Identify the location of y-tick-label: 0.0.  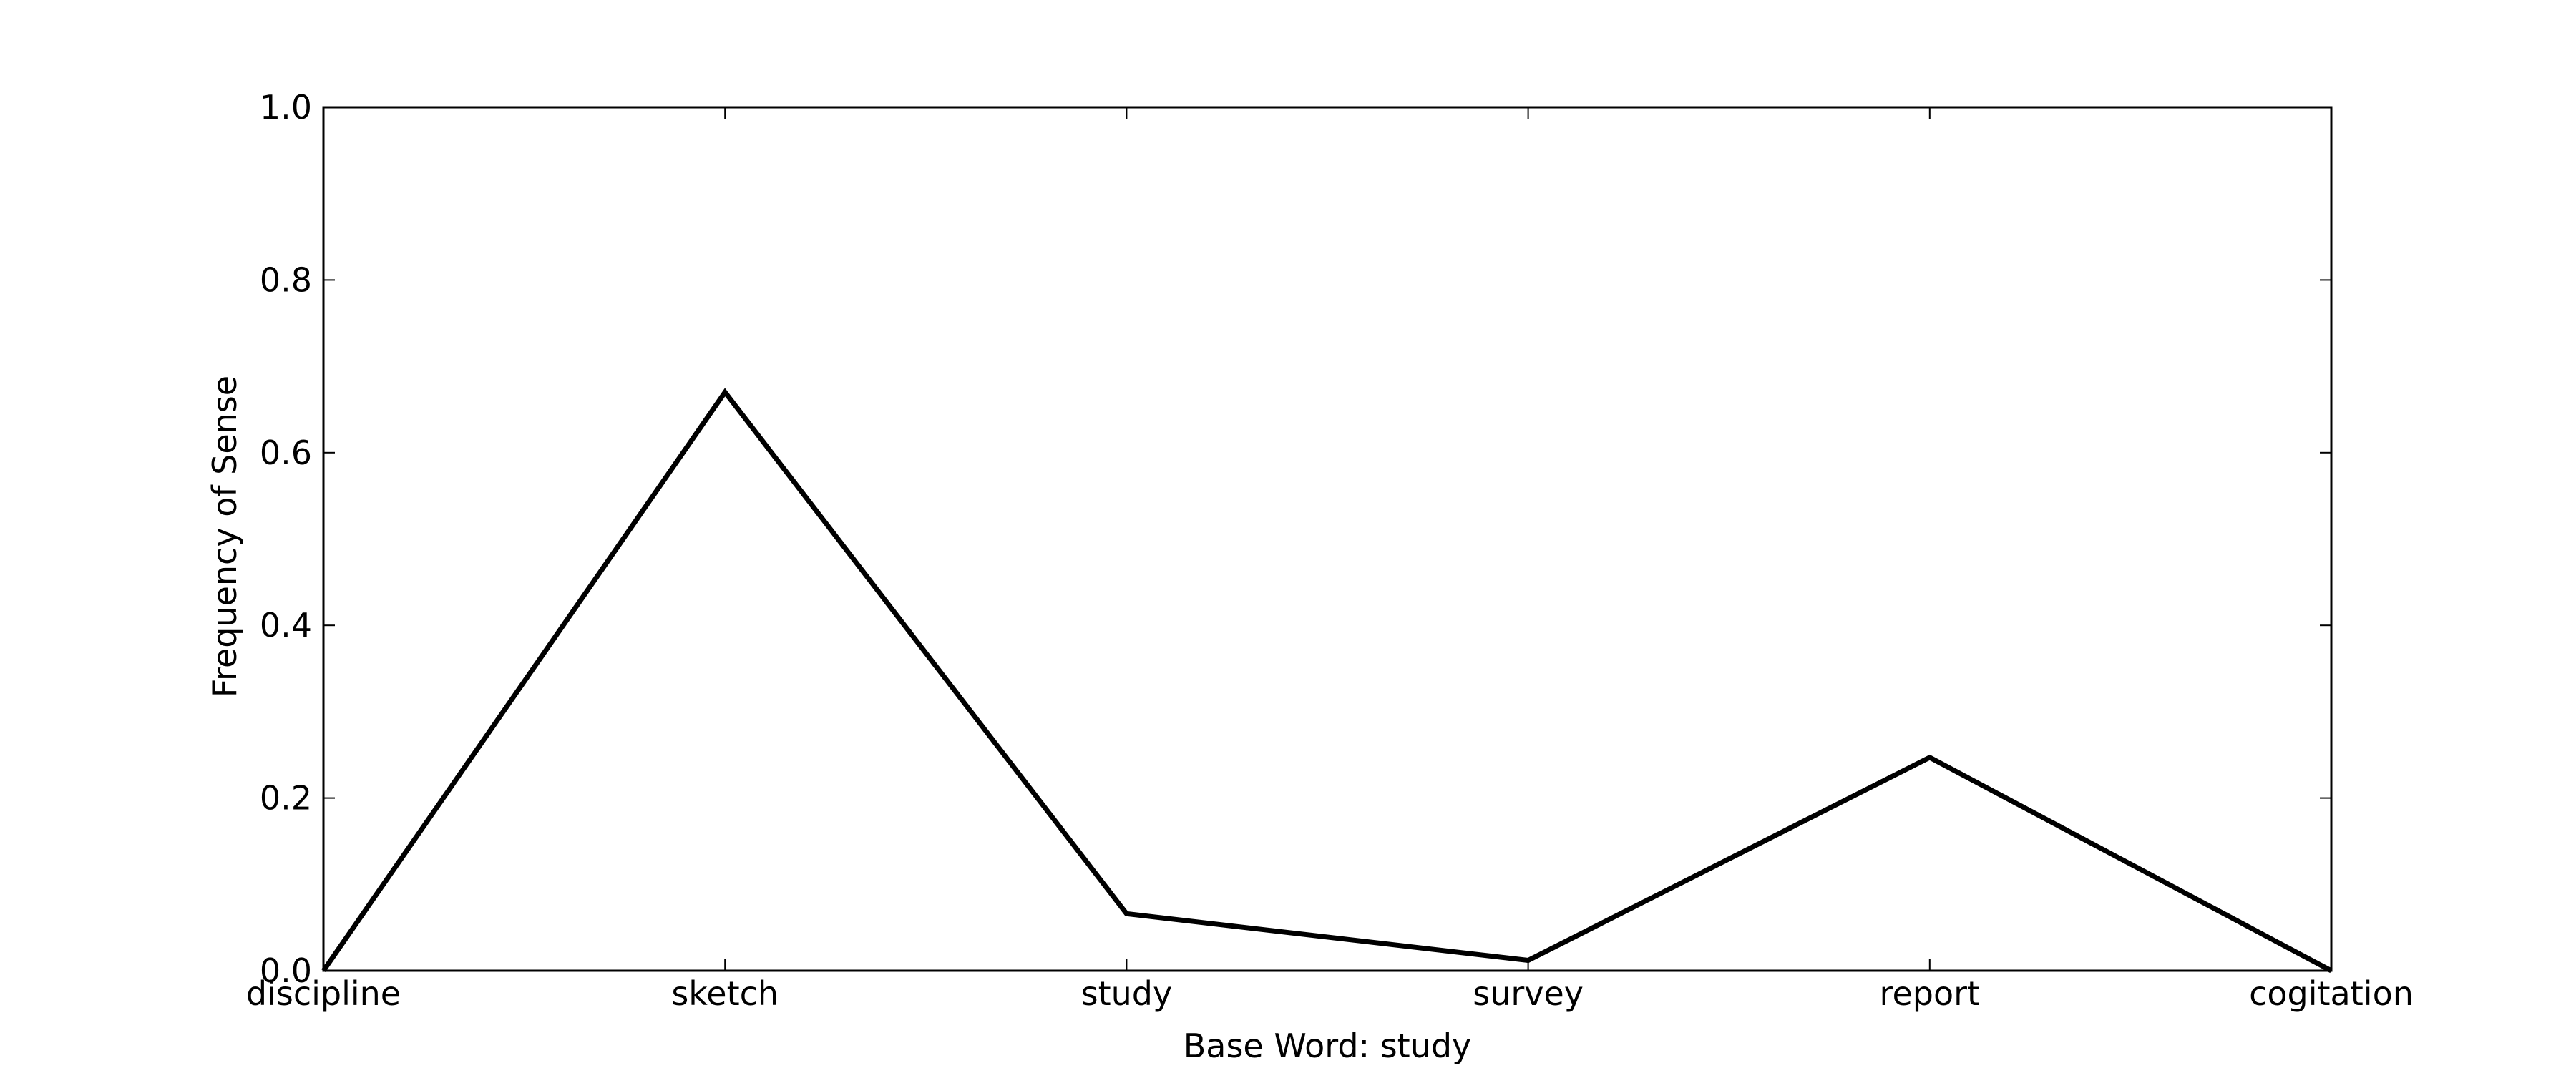
(286, 970).